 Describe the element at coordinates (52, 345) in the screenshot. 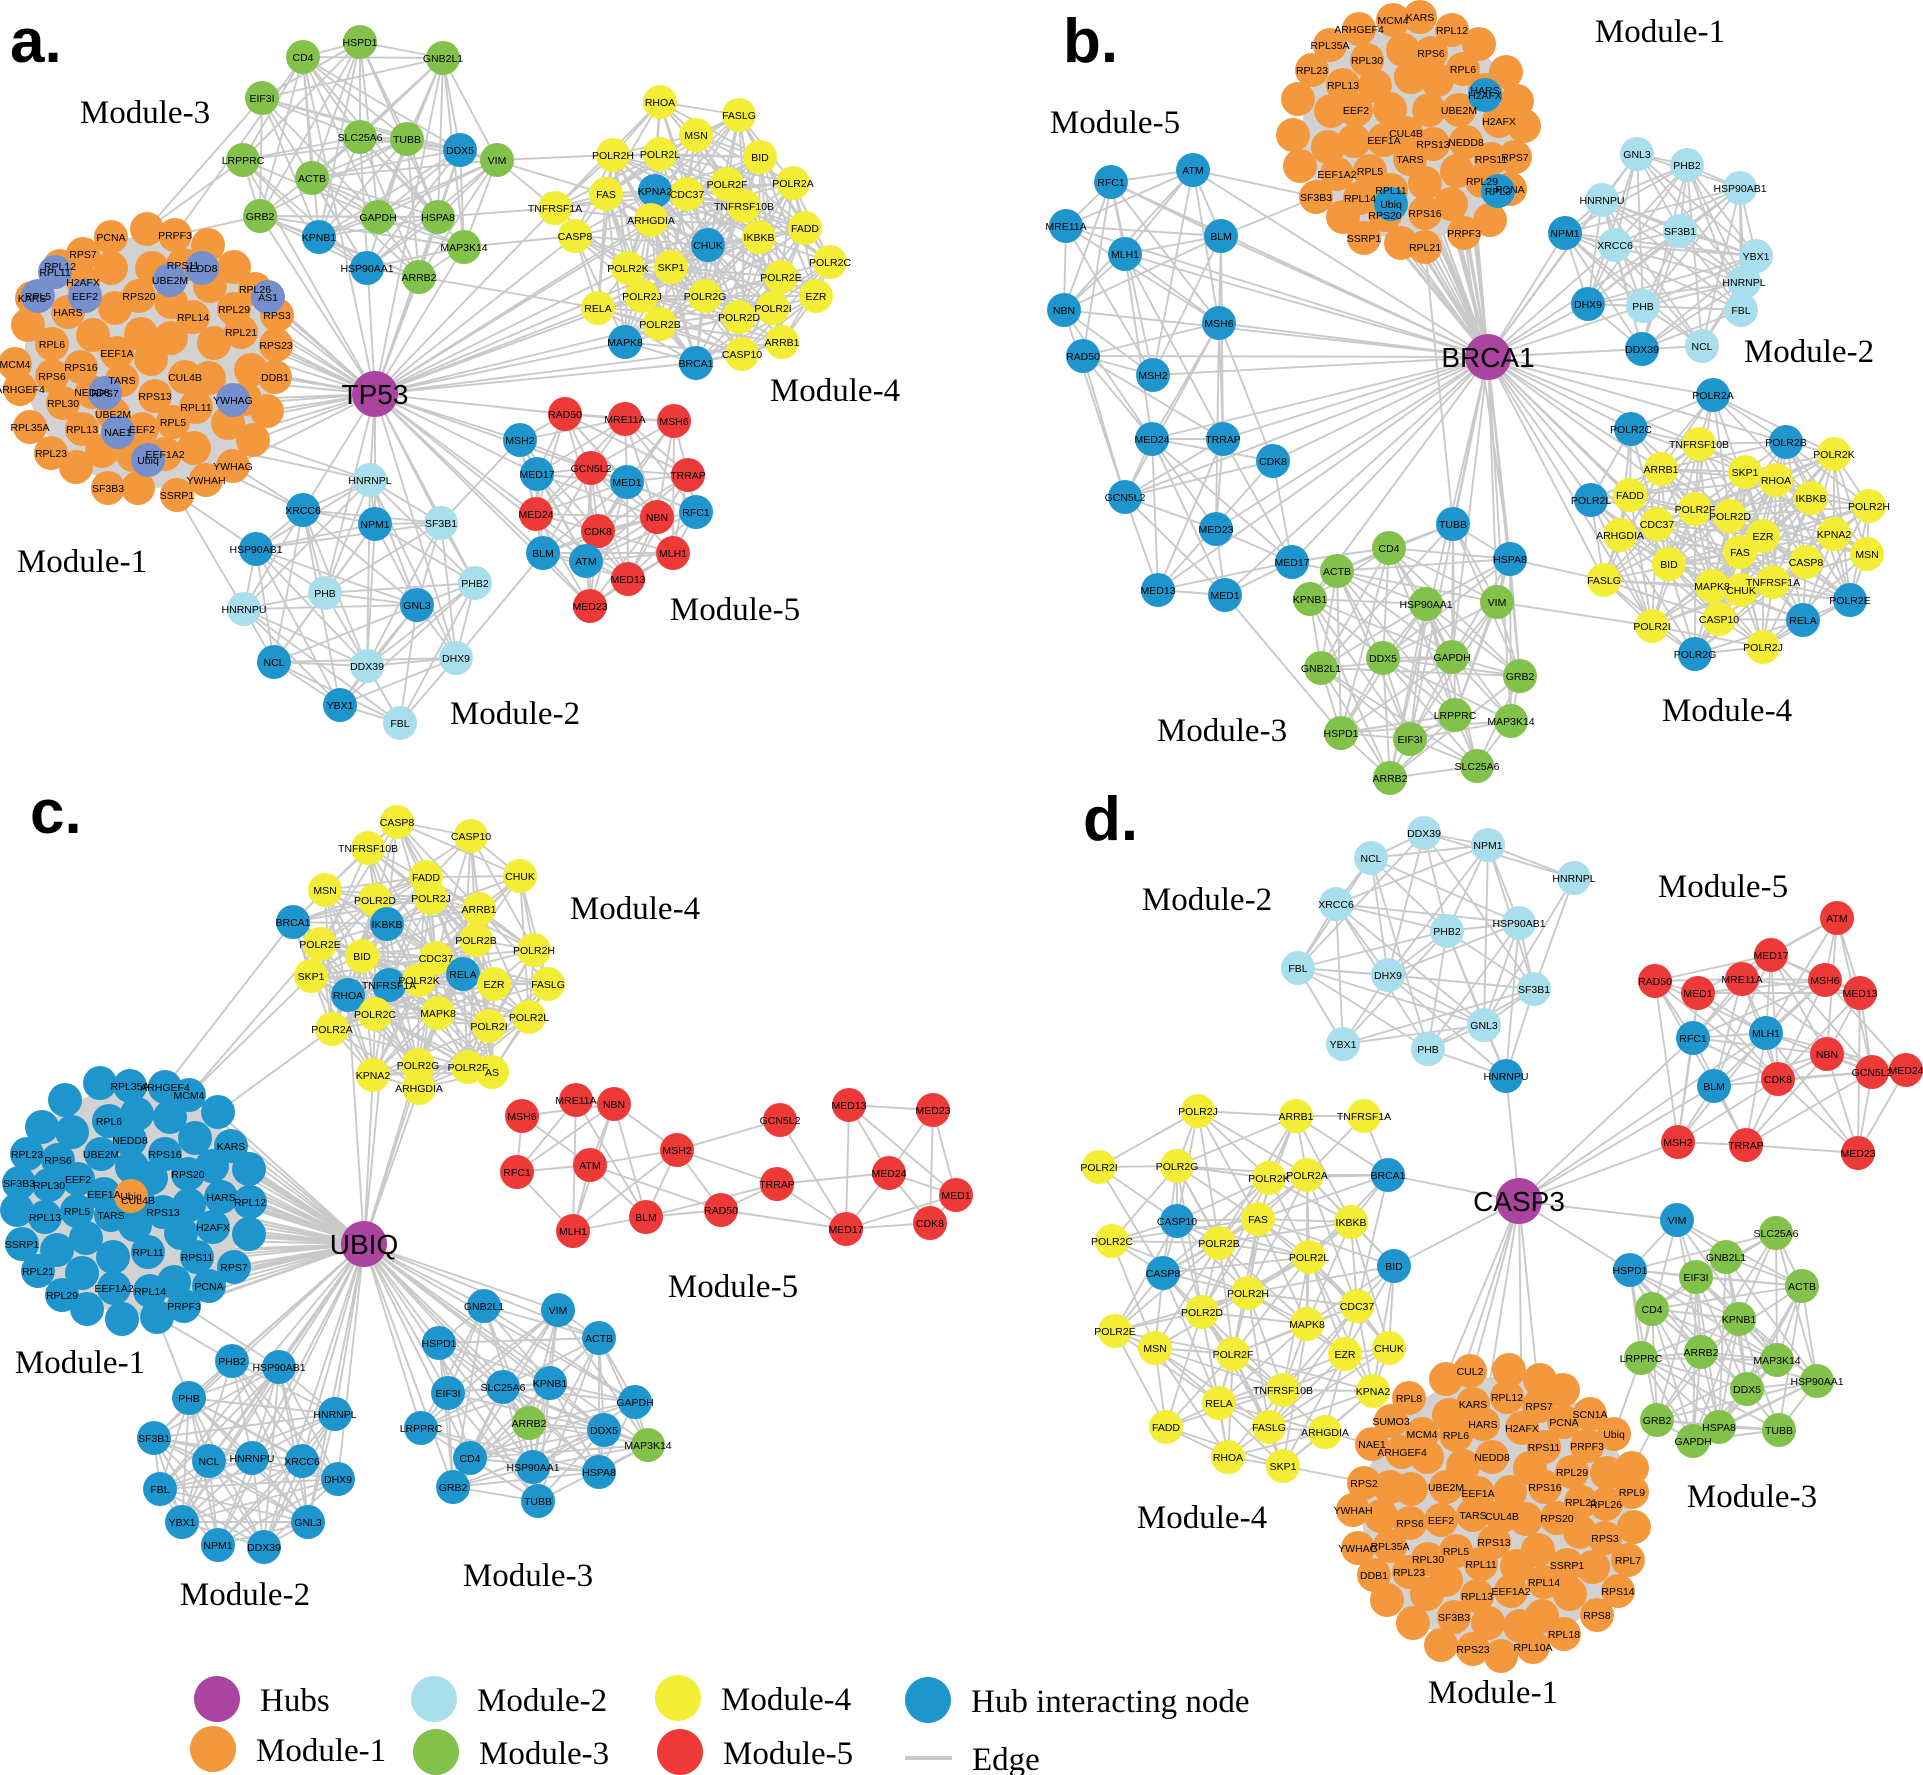

I see `svg-text: RPL6` at that location.